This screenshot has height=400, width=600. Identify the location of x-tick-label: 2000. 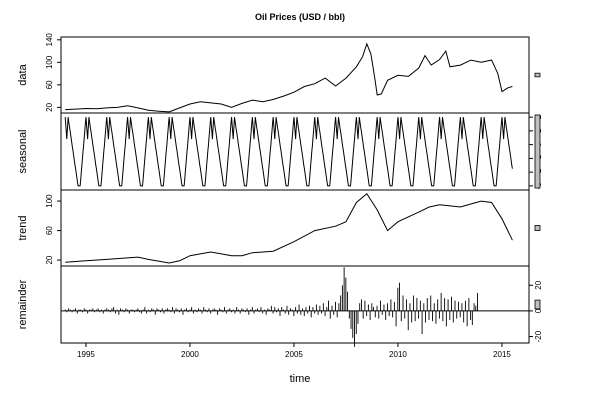
(190, 354).